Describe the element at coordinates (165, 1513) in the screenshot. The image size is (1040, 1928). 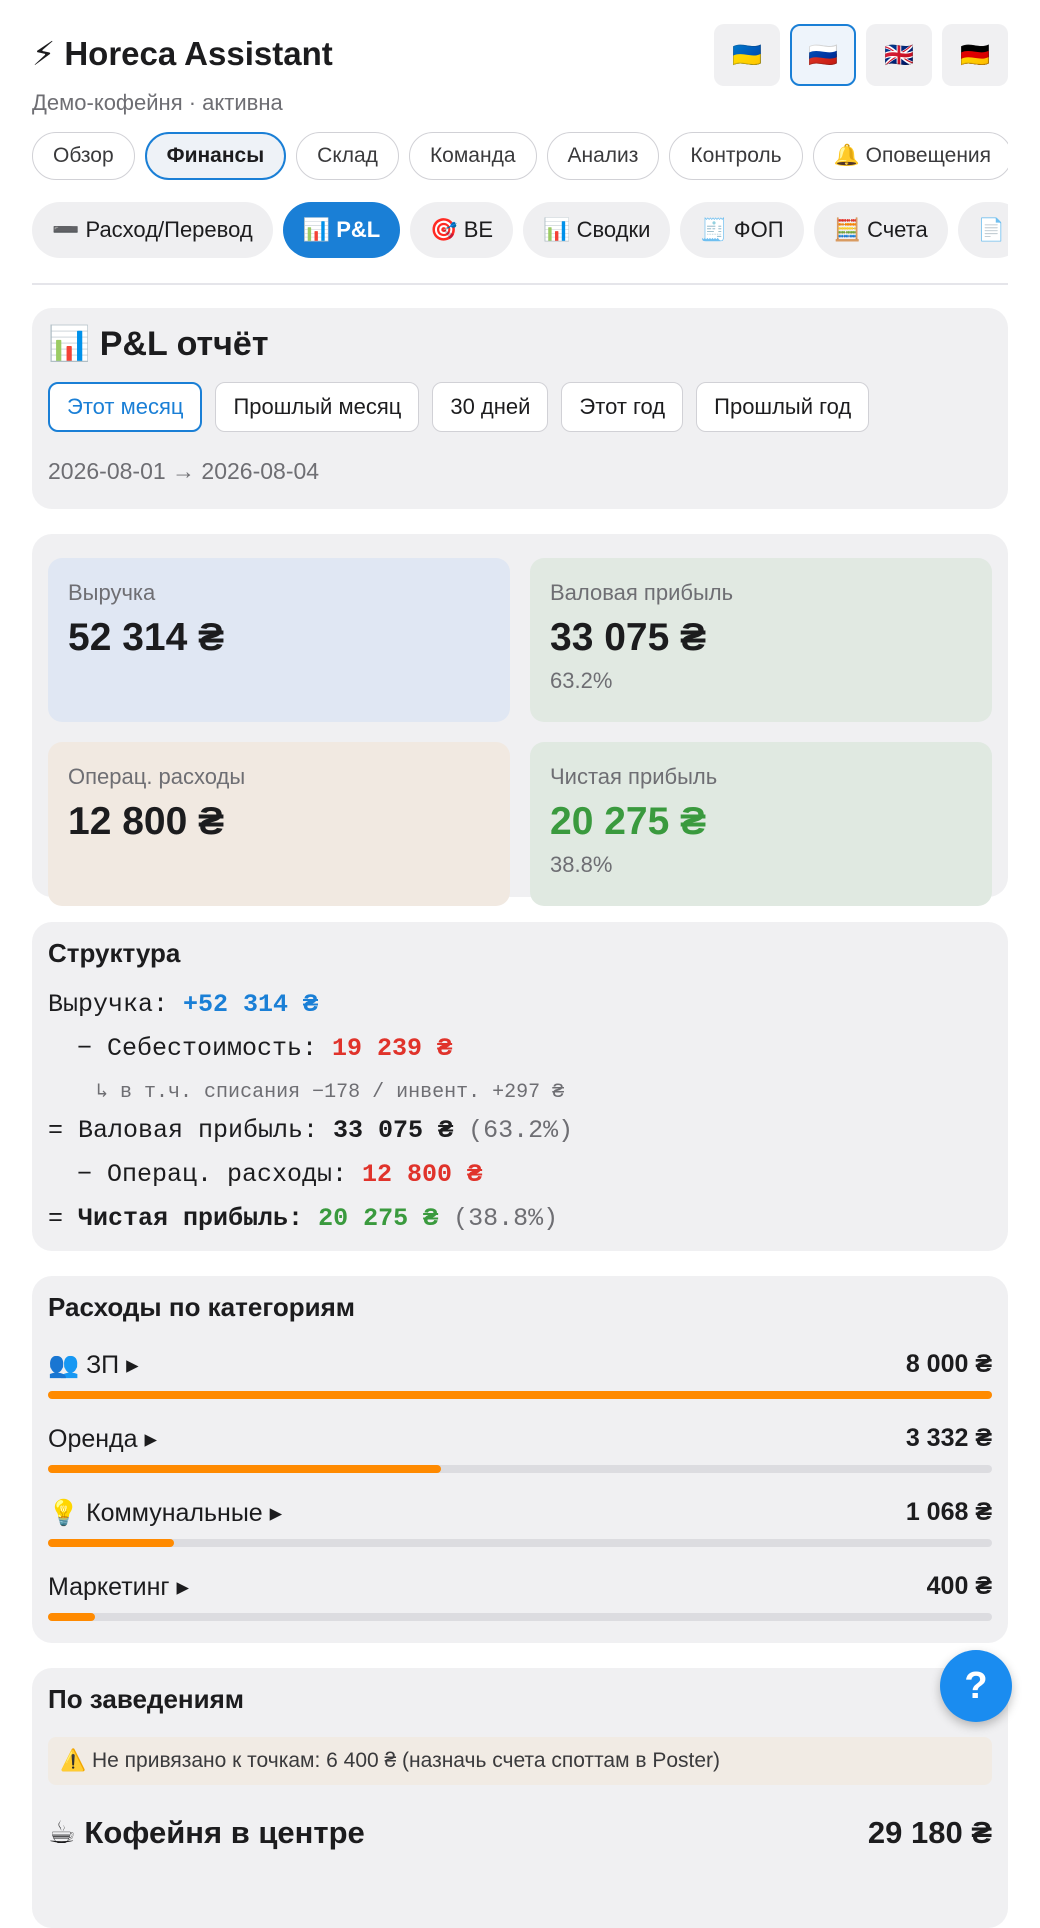
I see `expense-label: 💡 Коммунальные ▸` at that location.